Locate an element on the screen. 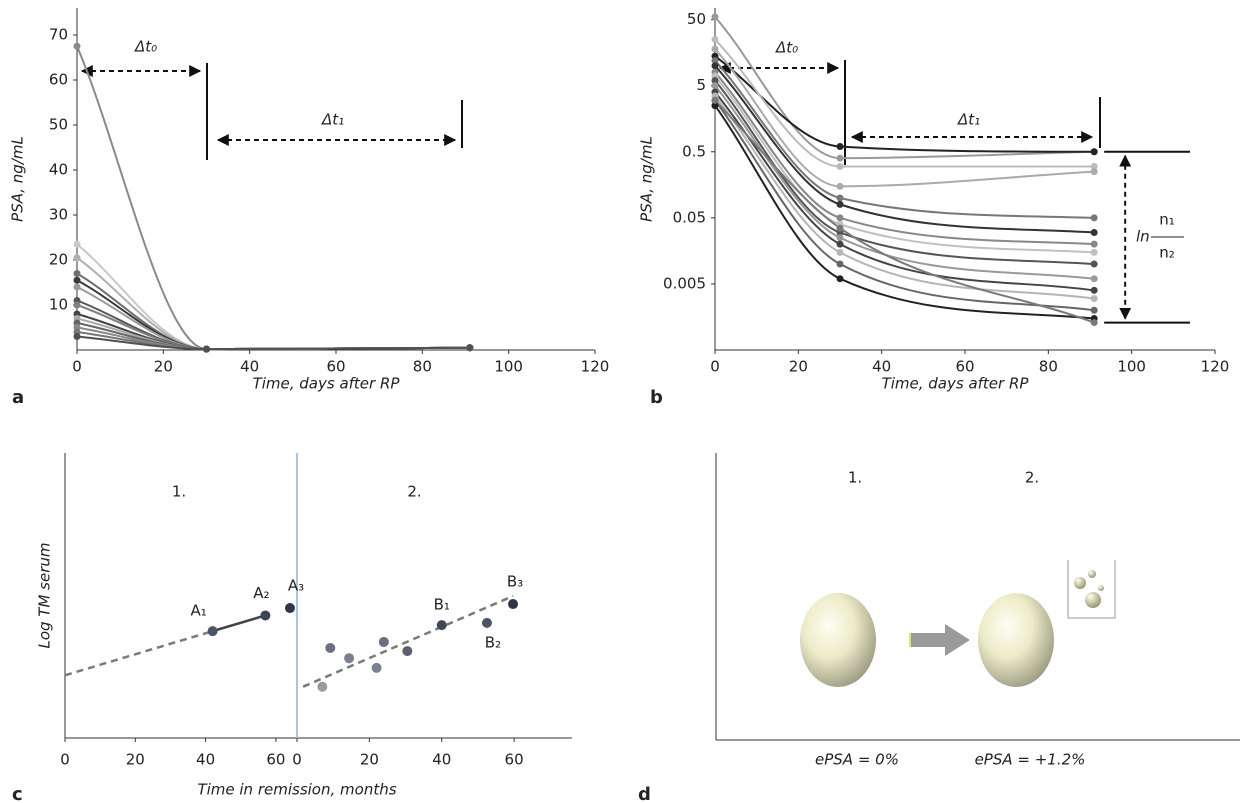  panel-letter: b is located at coordinates (656, 397).